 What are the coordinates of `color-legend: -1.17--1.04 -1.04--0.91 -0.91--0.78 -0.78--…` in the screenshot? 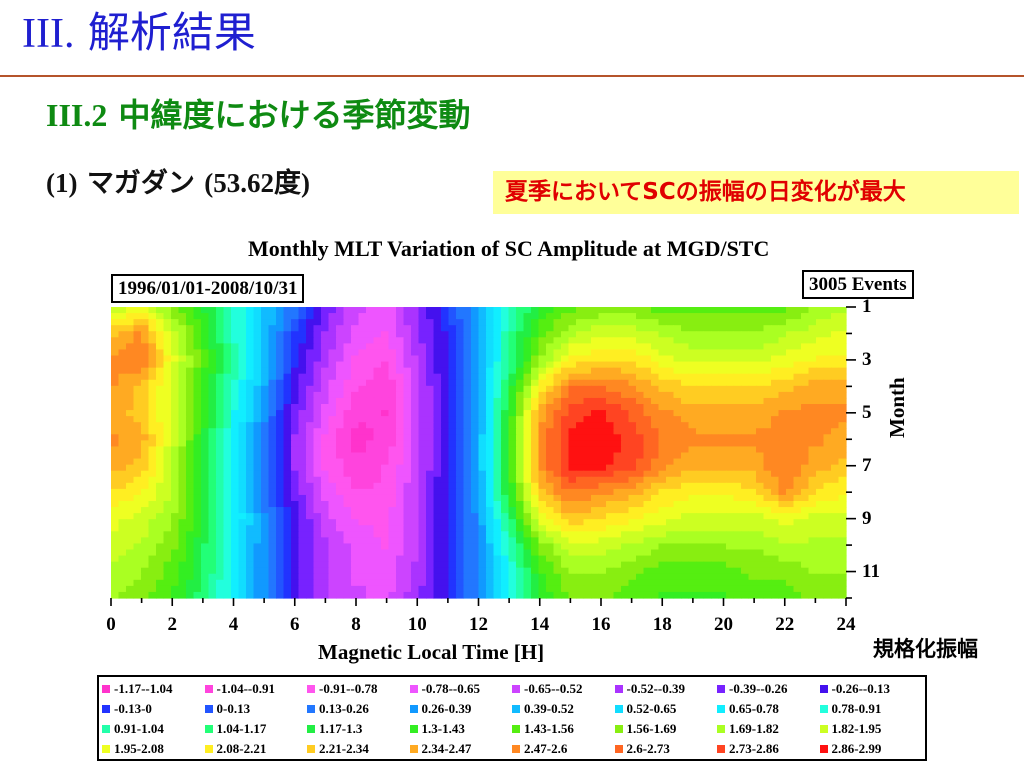 It's located at (512, 718).